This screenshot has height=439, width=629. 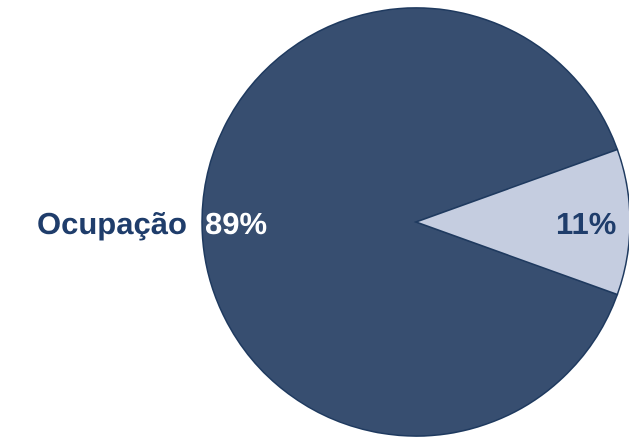 I want to click on category-label: Ocupação, so click(x=112, y=223).